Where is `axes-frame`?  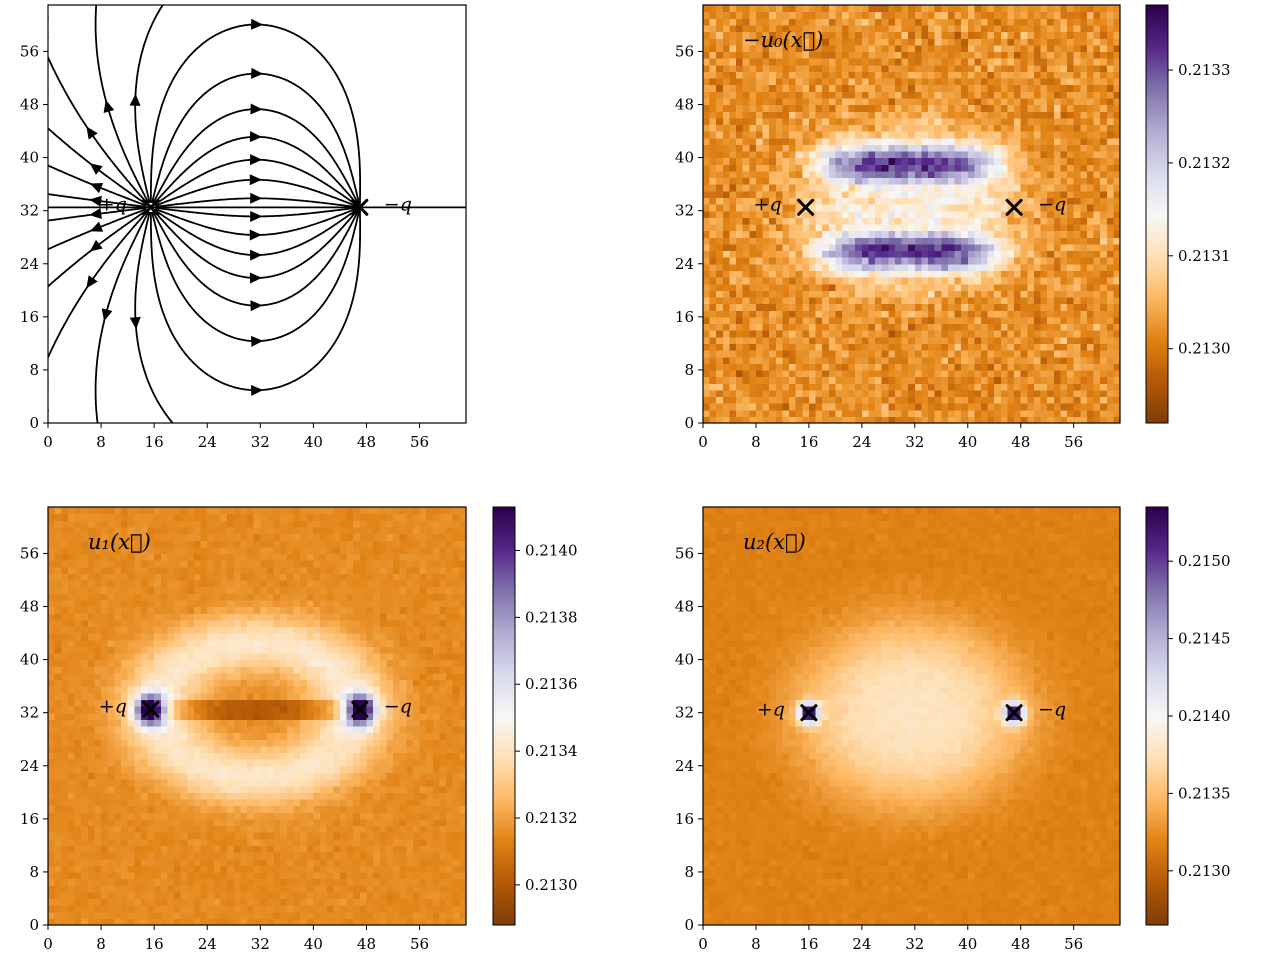 axes-frame is located at coordinates (257, 716).